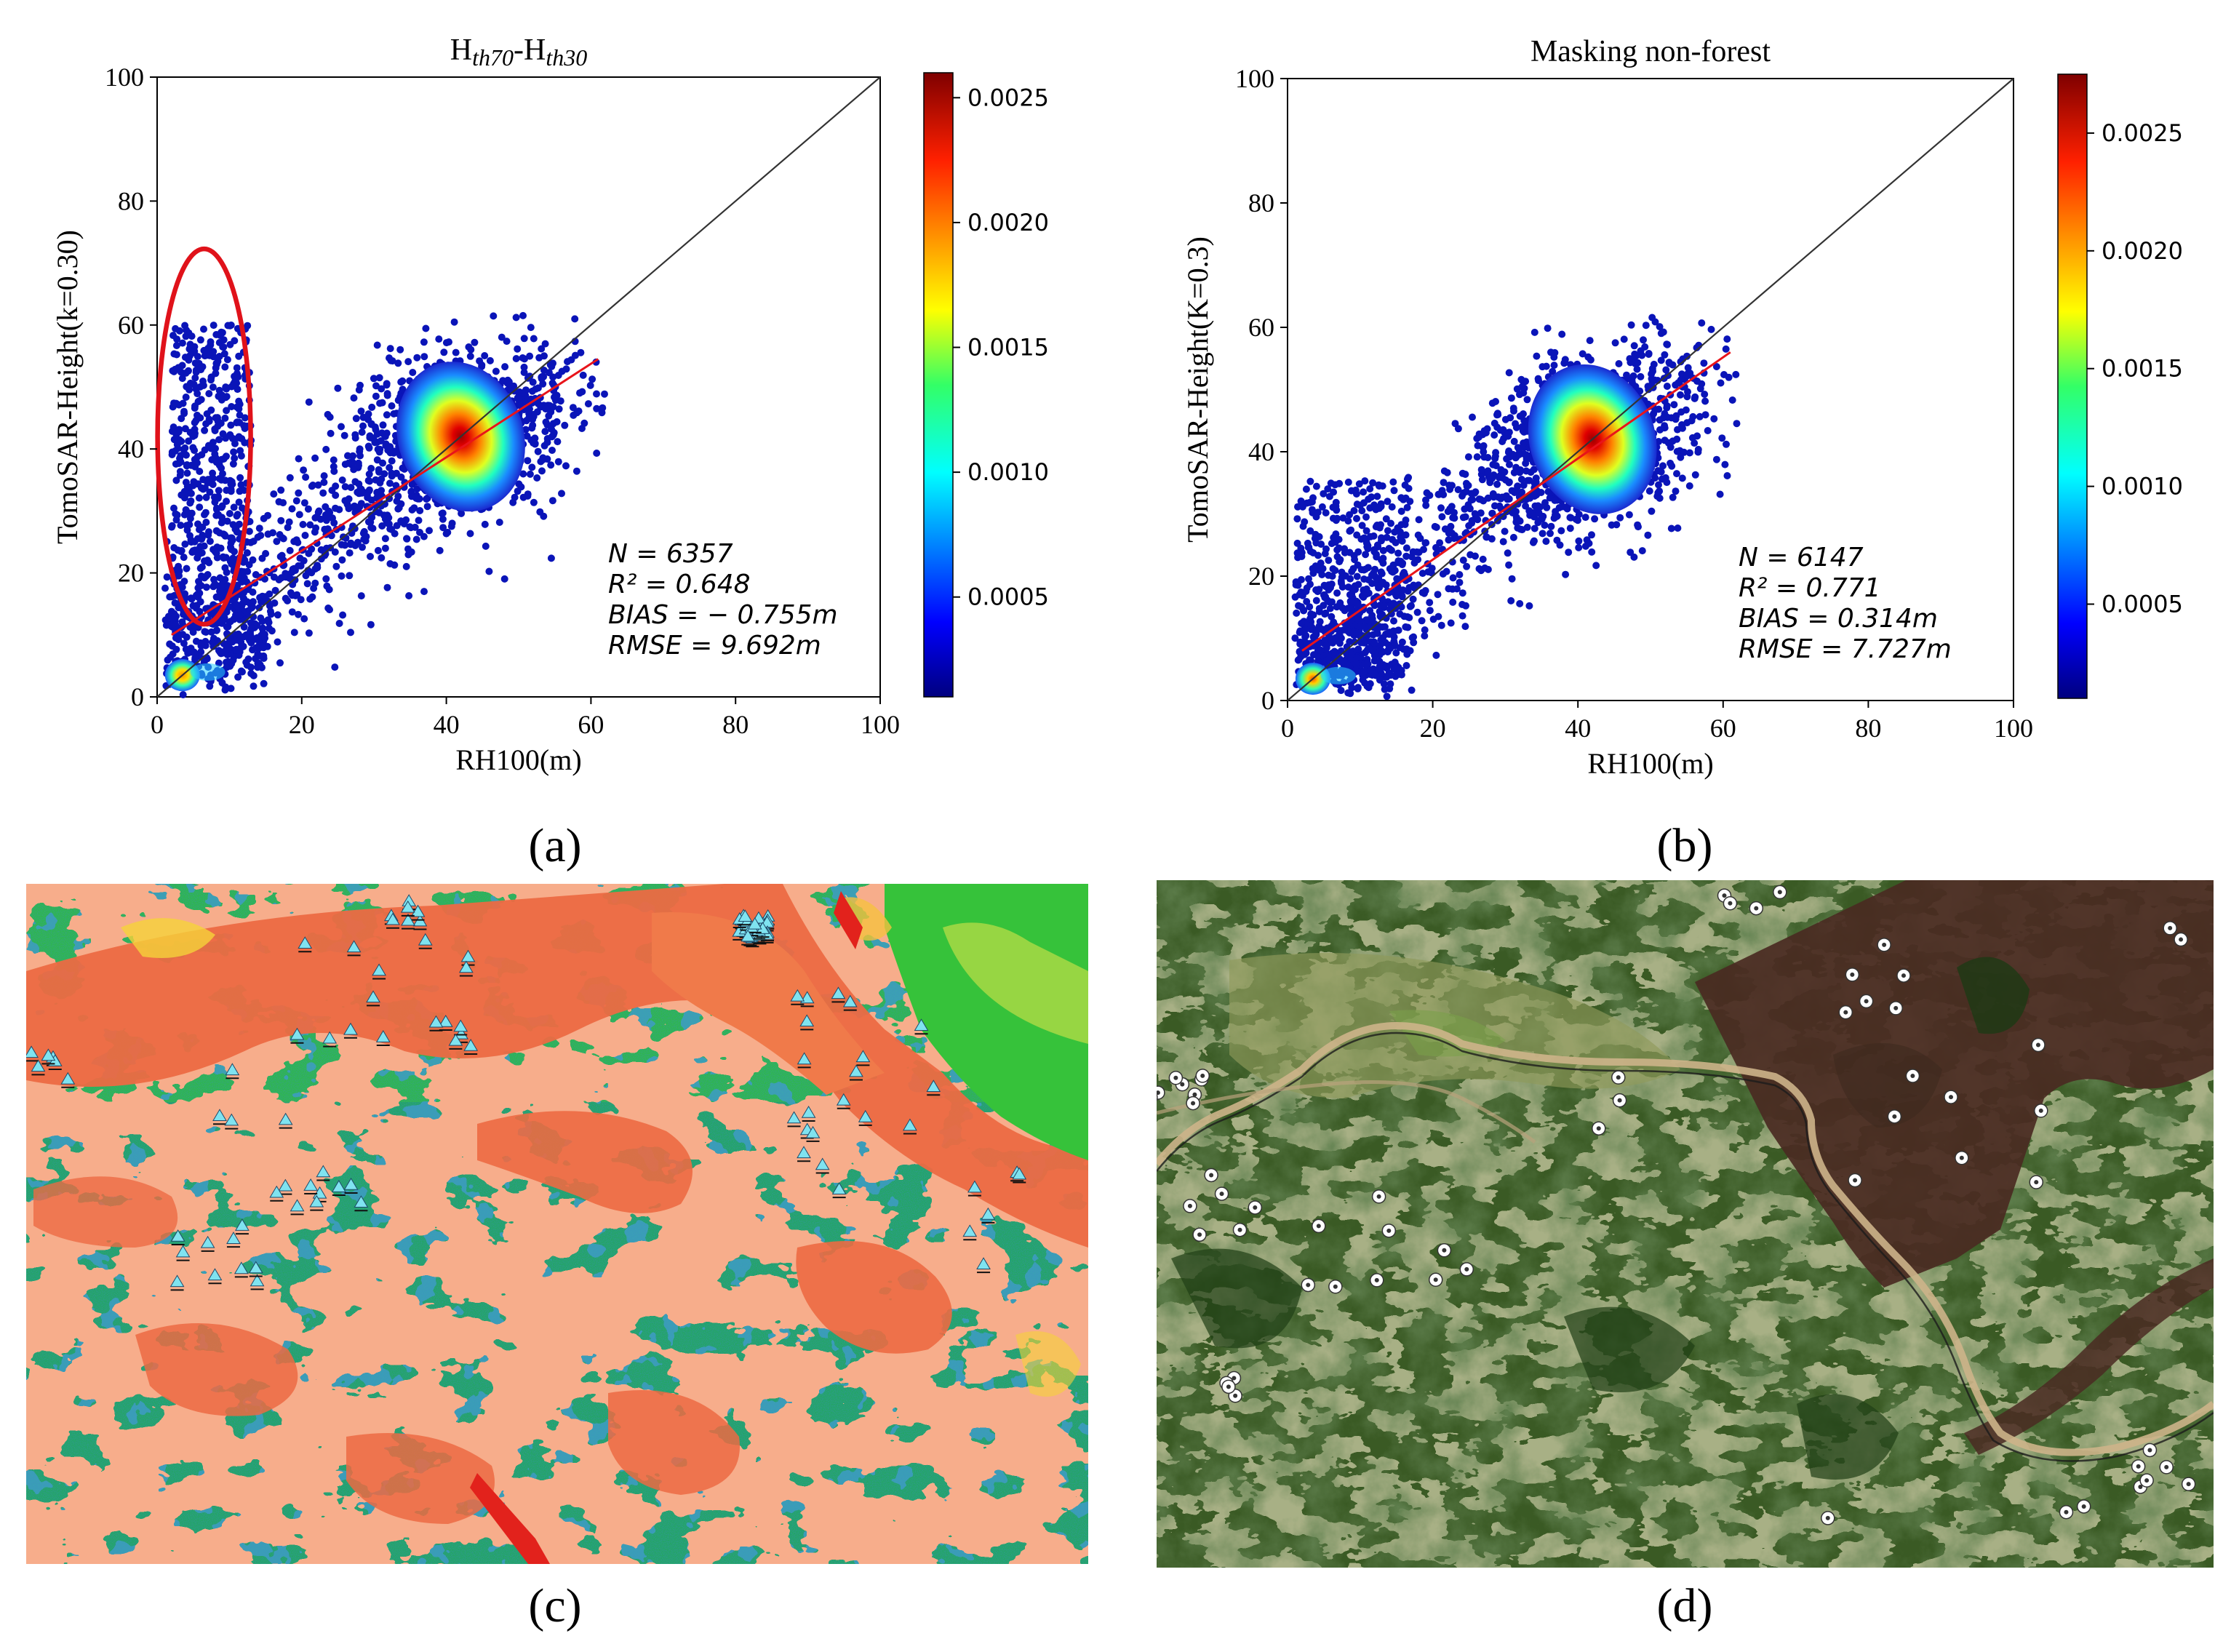 The width and height of the screenshot is (2239, 1652). What do you see at coordinates (555, 1605) in the screenshot?
I see `sublabel-c: (c)` at bounding box center [555, 1605].